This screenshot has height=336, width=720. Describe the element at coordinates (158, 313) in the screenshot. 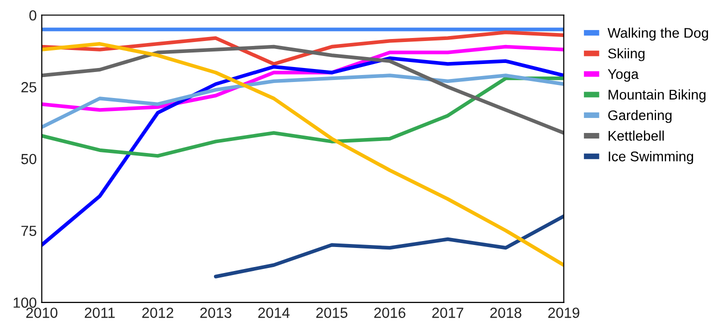

I see `x-tick-label: 2012` at that location.